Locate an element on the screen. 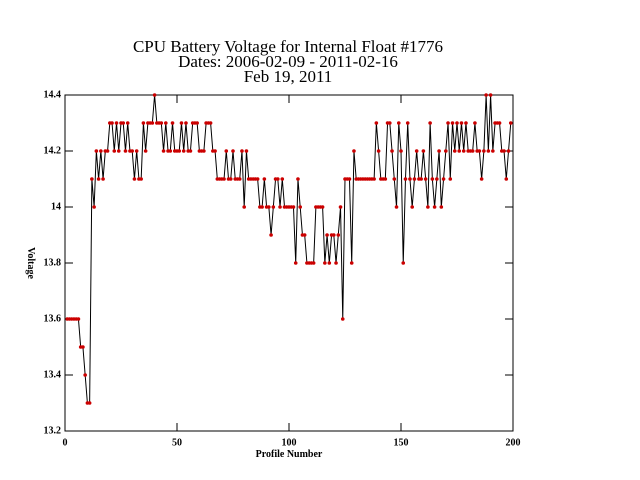  x-tick-label: 150 is located at coordinates (401, 442).